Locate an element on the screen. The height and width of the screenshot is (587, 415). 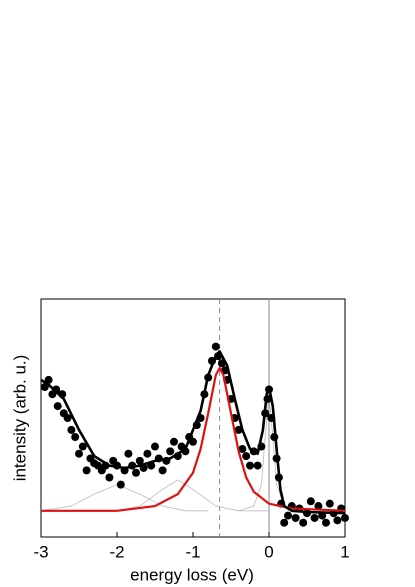
x-tick-label: -2 is located at coordinates (116, 551).